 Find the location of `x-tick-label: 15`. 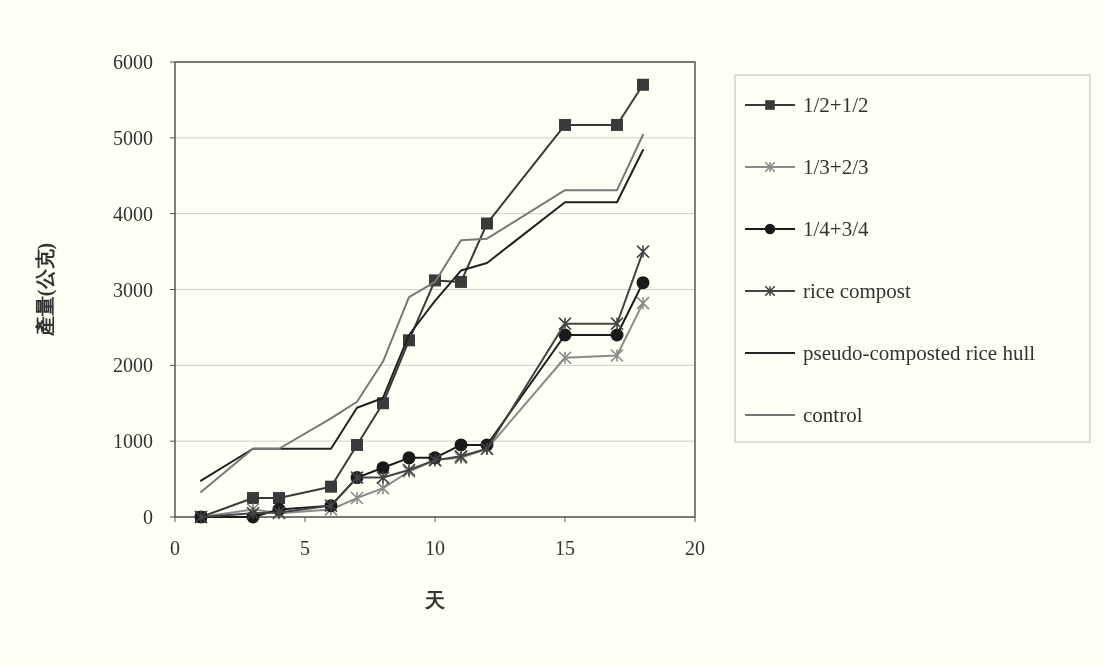

x-tick-label: 15 is located at coordinates (565, 548).